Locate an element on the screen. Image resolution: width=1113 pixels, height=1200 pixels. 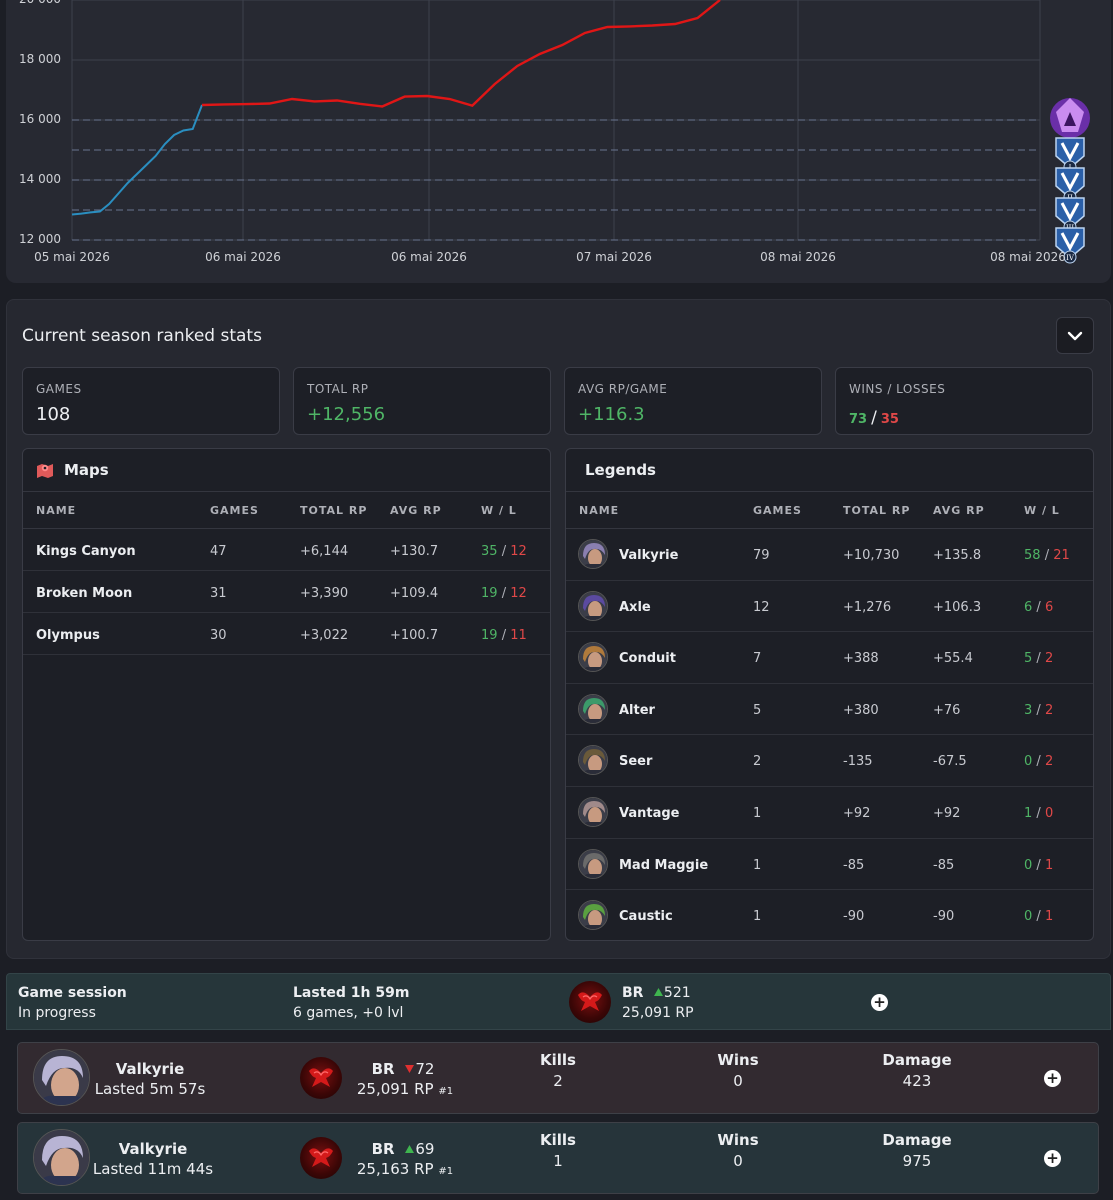
legend-name: Caustic is located at coordinates (646, 917).